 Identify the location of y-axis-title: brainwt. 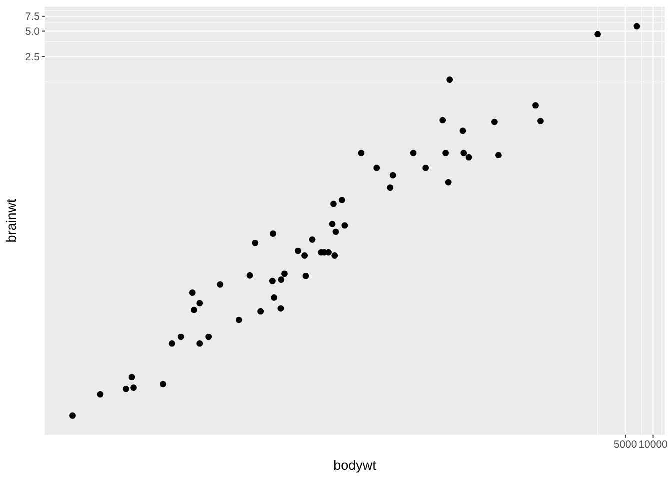
(11, 220).